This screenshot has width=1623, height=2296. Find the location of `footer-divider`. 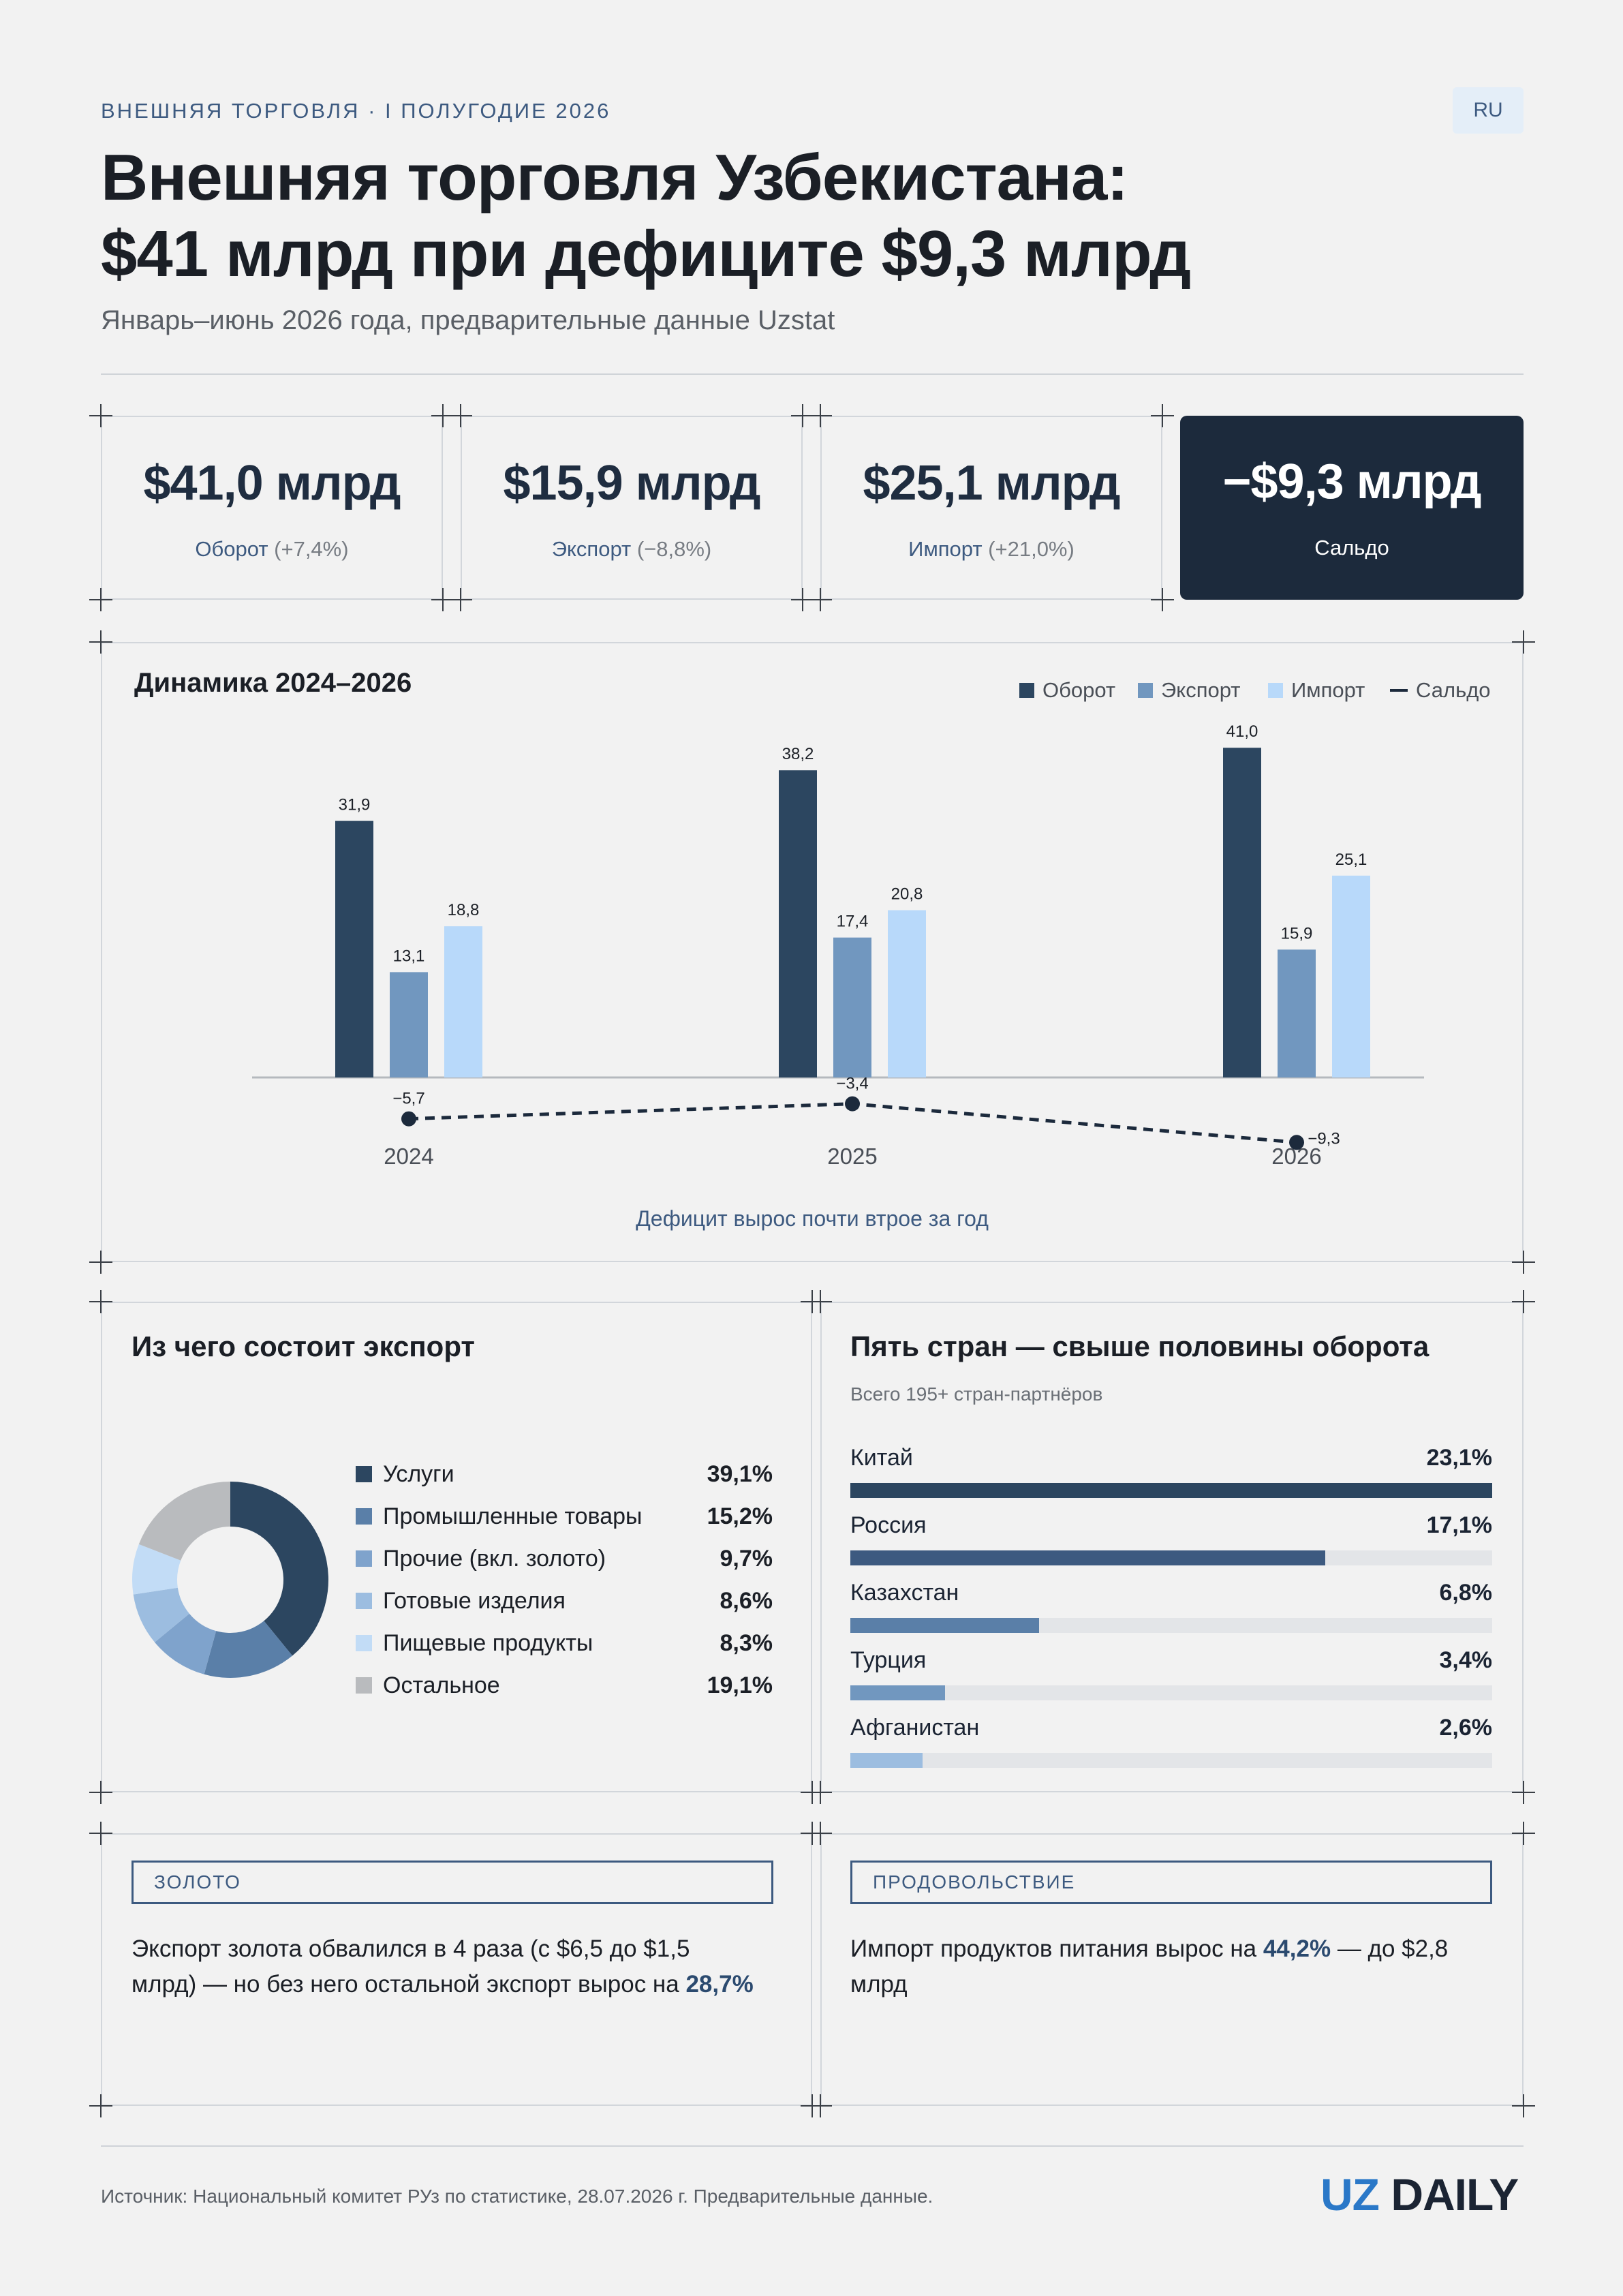

footer-divider is located at coordinates (812, 2146).